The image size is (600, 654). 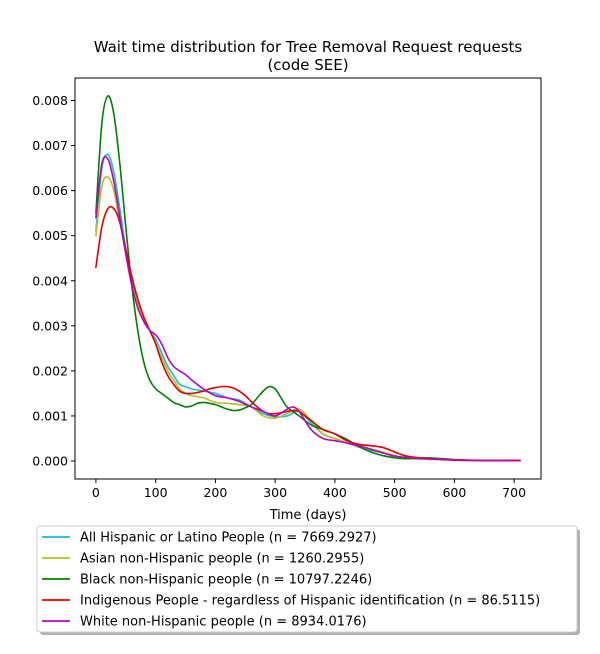 I want to click on y-tick-label: 0.003, so click(x=50, y=325).